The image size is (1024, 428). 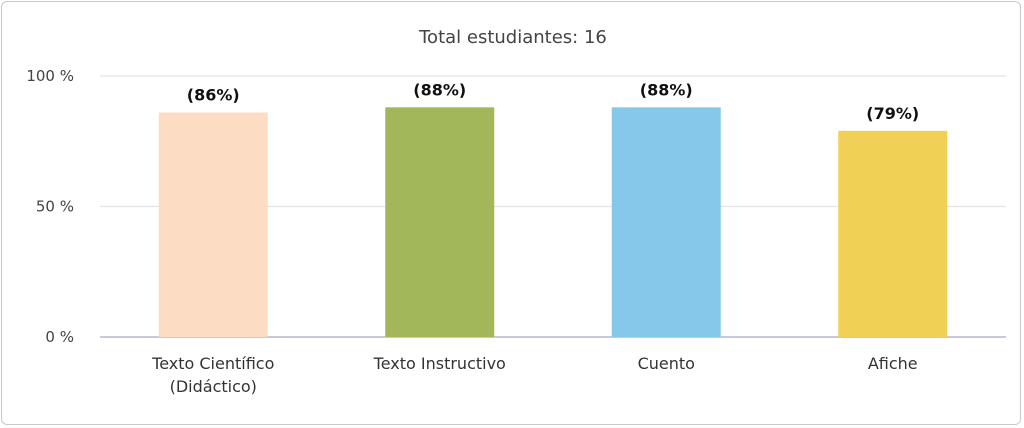 What do you see at coordinates (50, 76) in the screenshot?
I see `y-tick-label: 100 %` at bounding box center [50, 76].